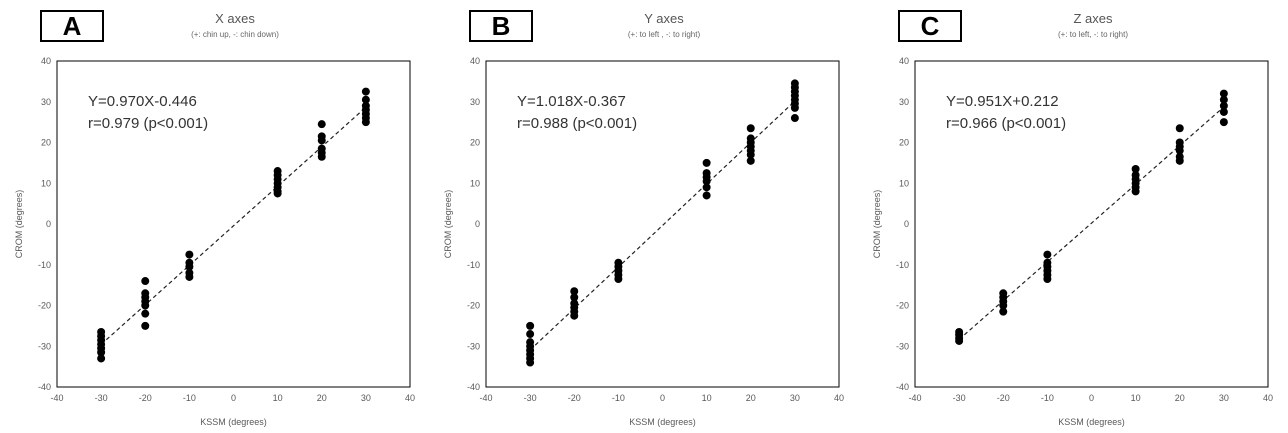 The image size is (1288, 433). What do you see at coordinates (577, 123) in the screenshot?
I see `correlation-text: r=0.988 (p<0.001)` at bounding box center [577, 123].